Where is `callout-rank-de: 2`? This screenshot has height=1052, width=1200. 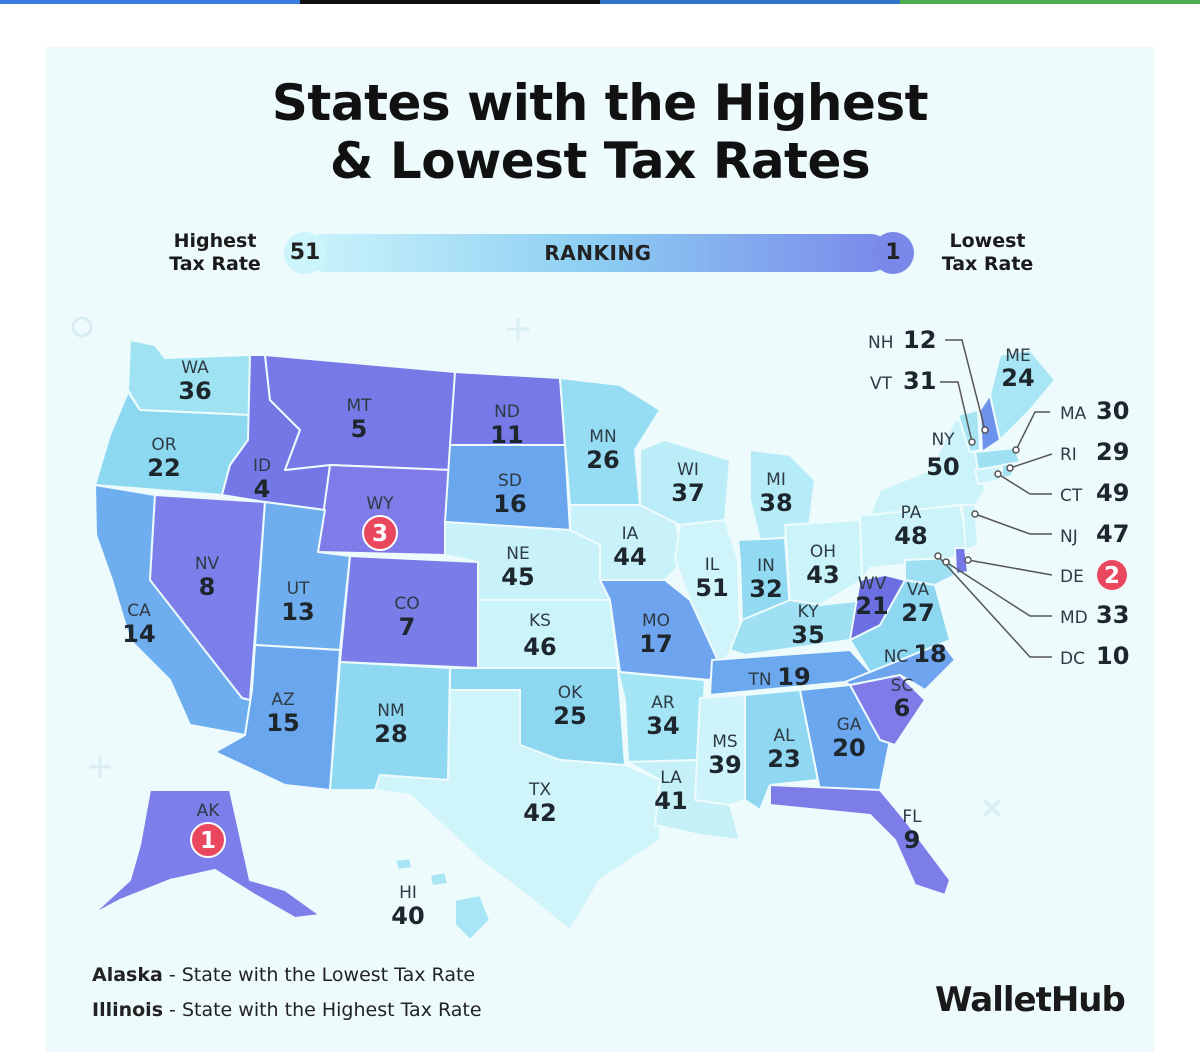
callout-rank-de: 2 is located at coordinates (1112, 576).